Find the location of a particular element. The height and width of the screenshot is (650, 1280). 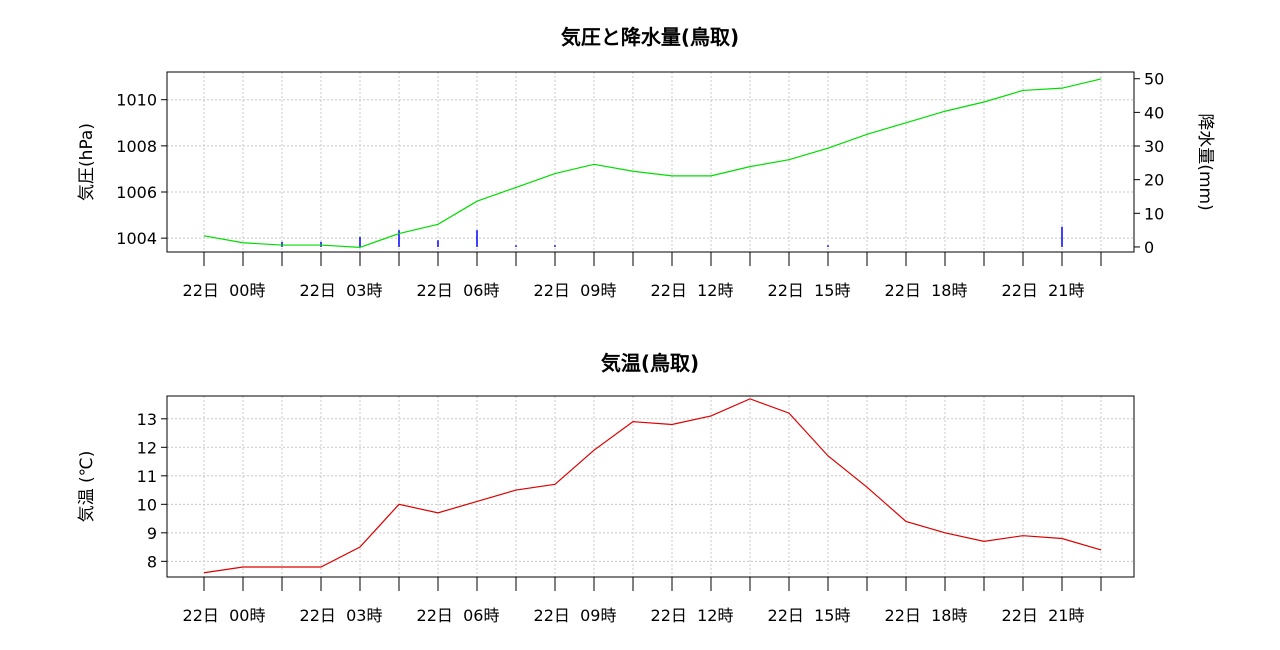

left-axis-tick-label: 8 is located at coordinates (152, 561).